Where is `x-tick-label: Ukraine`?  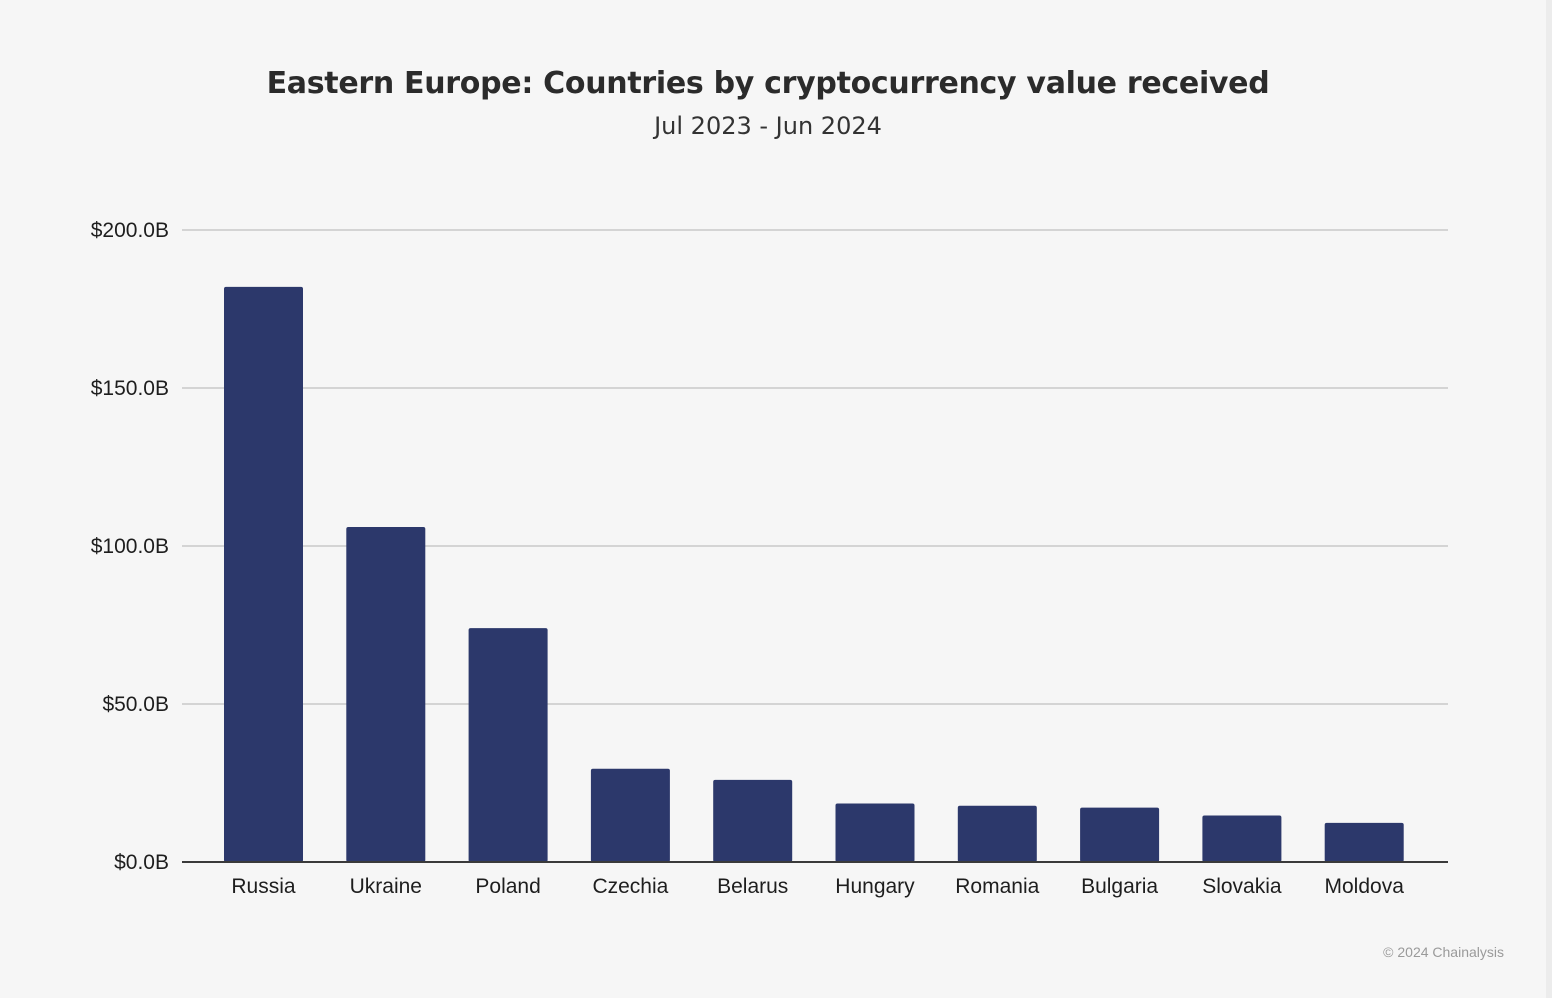 x-tick-label: Ukraine is located at coordinates (386, 886).